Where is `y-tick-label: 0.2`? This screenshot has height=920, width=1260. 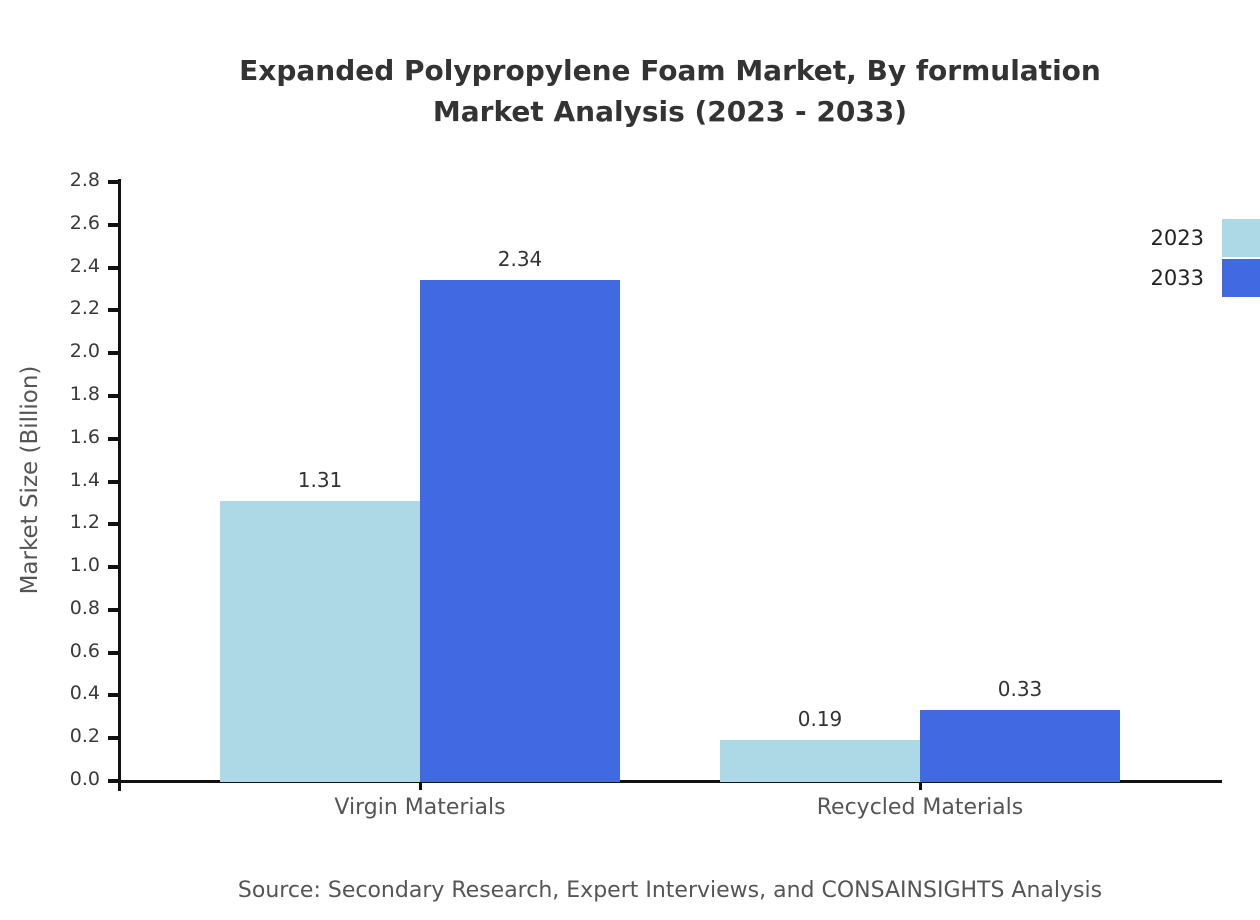 y-tick-label: 0.2 is located at coordinates (84, 736).